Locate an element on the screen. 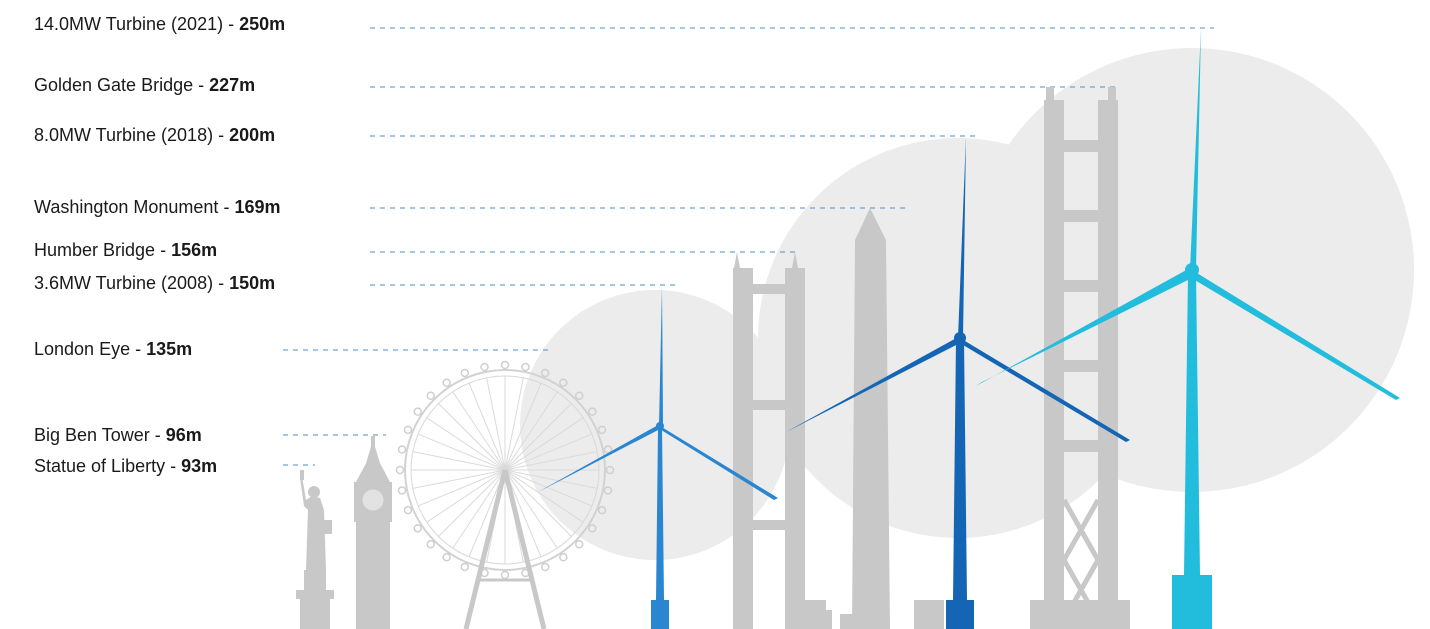 The image size is (1430, 629). label-name: 8.0MW Turbine (2018) is located at coordinates (124, 135).